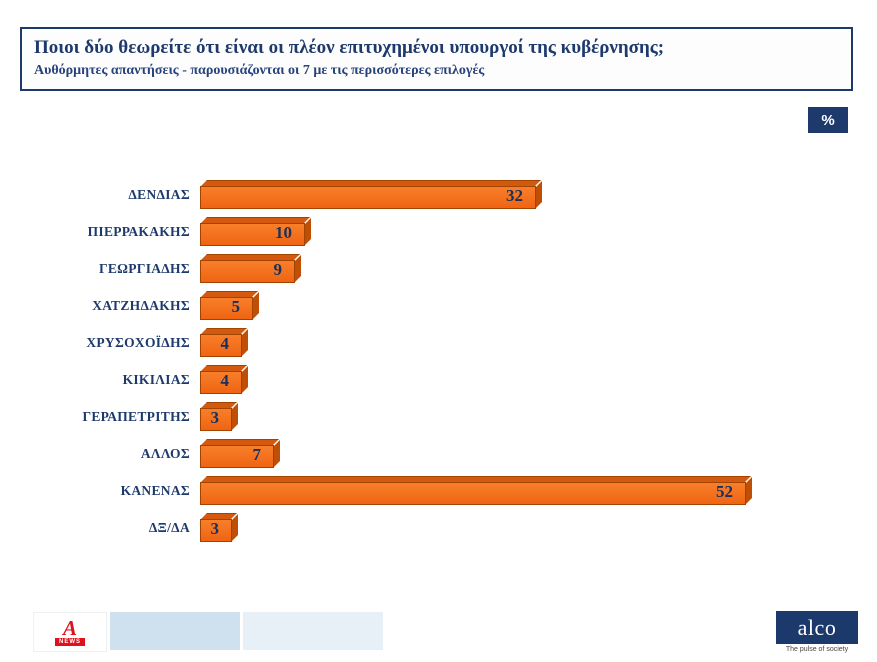 This screenshot has width=877, height=662. Describe the element at coordinates (70, 641) in the screenshot. I see `alpha-news-label: NEWS` at that location.